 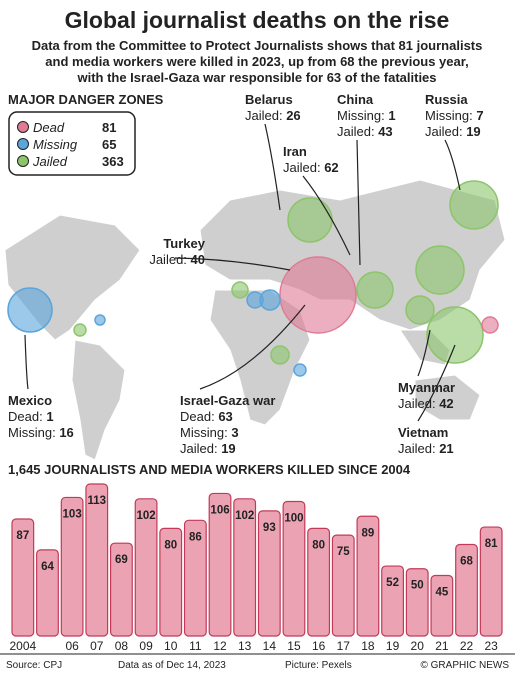 What do you see at coordinates (209, 432) in the screenshot?
I see `place-stat: Missing: 3` at bounding box center [209, 432].